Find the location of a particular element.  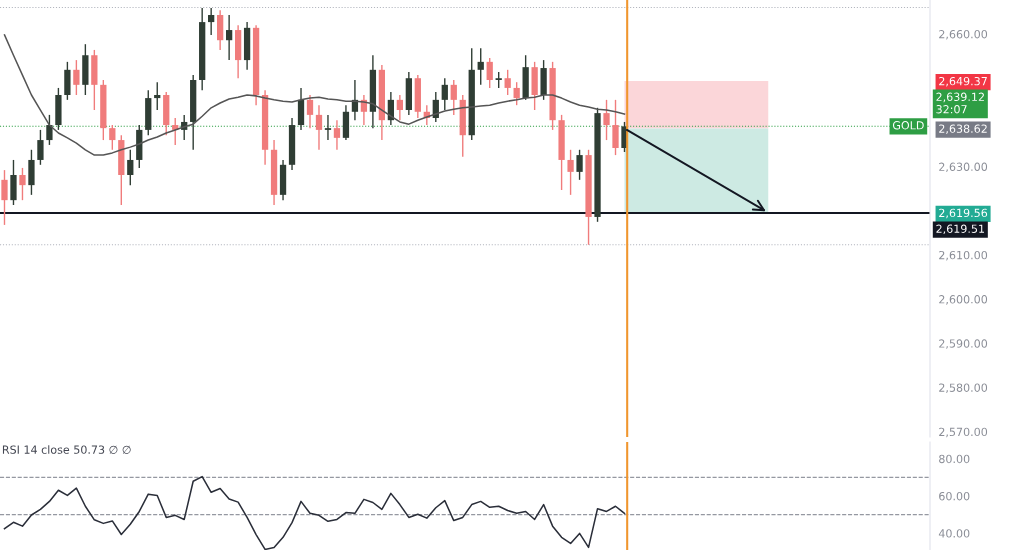

y-tick-label: 2,570.00 is located at coordinates (963, 432).